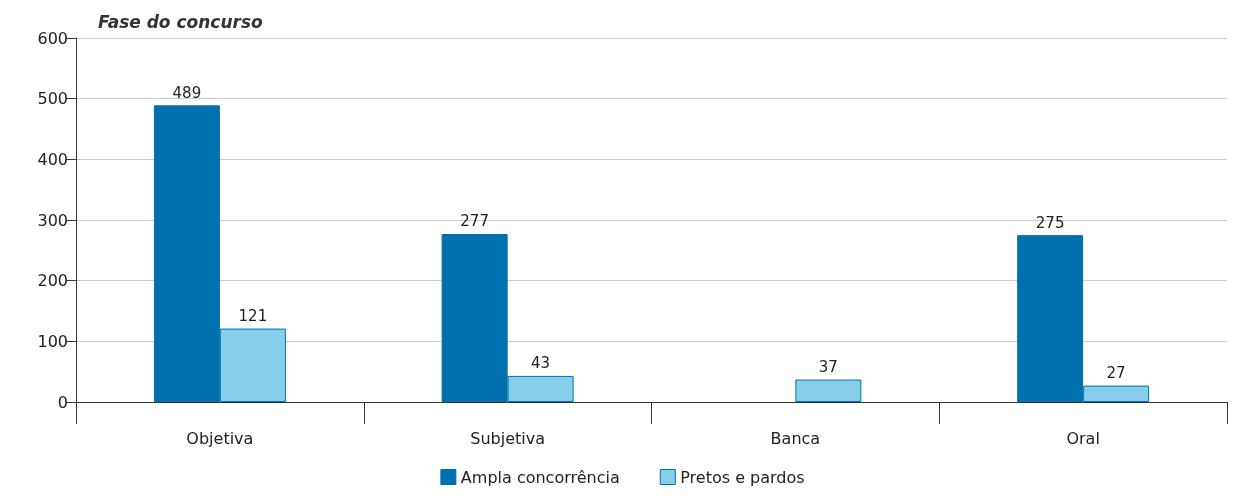 The width and height of the screenshot is (1245, 498). I want to click on data-label: 37, so click(828, 367).